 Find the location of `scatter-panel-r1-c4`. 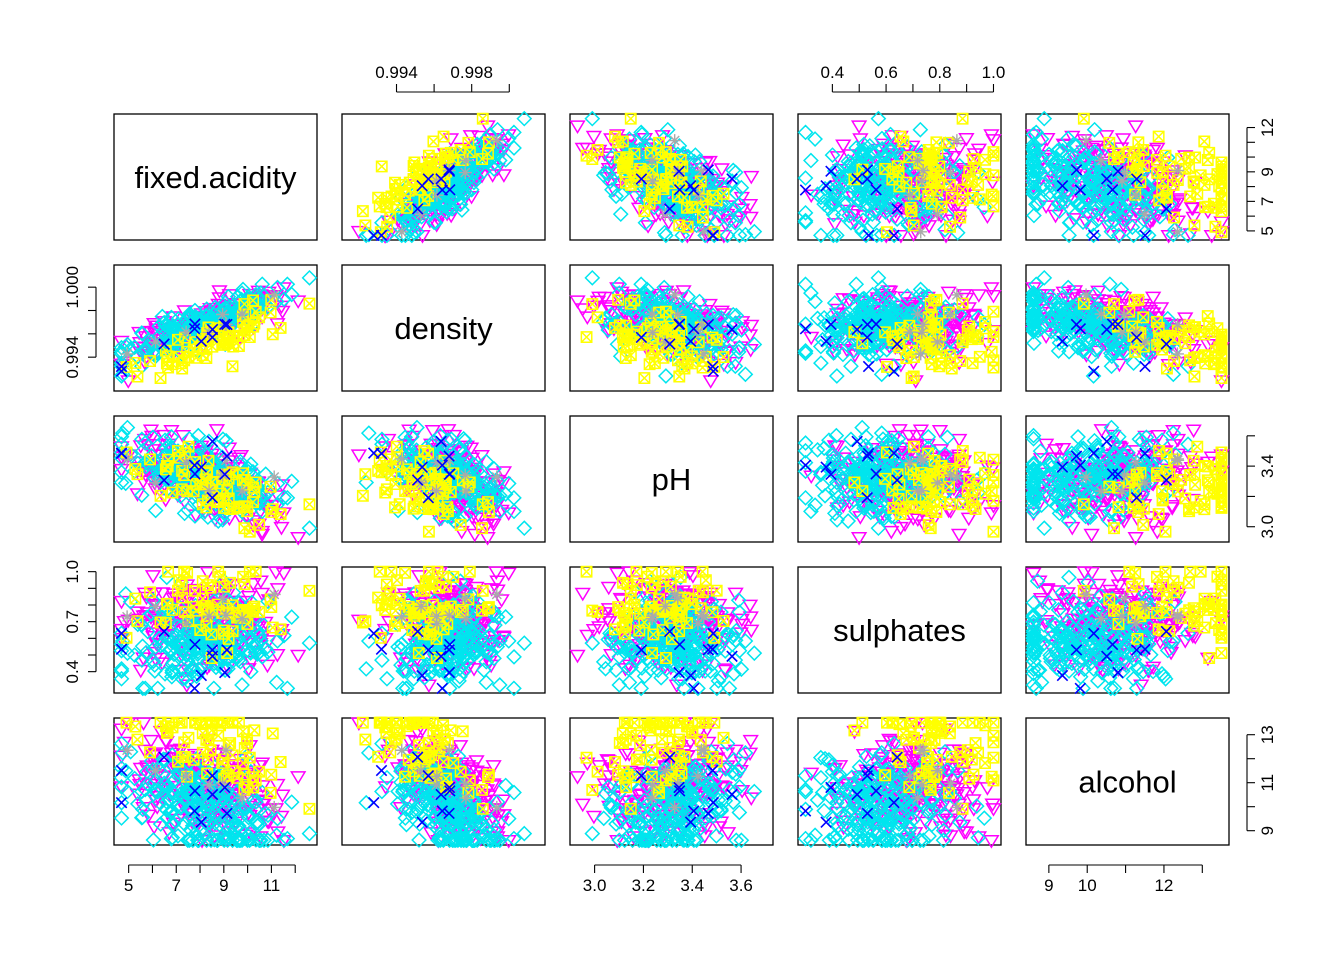

scatter-panel-r1-c4 is located at coordinates (1127, 329).